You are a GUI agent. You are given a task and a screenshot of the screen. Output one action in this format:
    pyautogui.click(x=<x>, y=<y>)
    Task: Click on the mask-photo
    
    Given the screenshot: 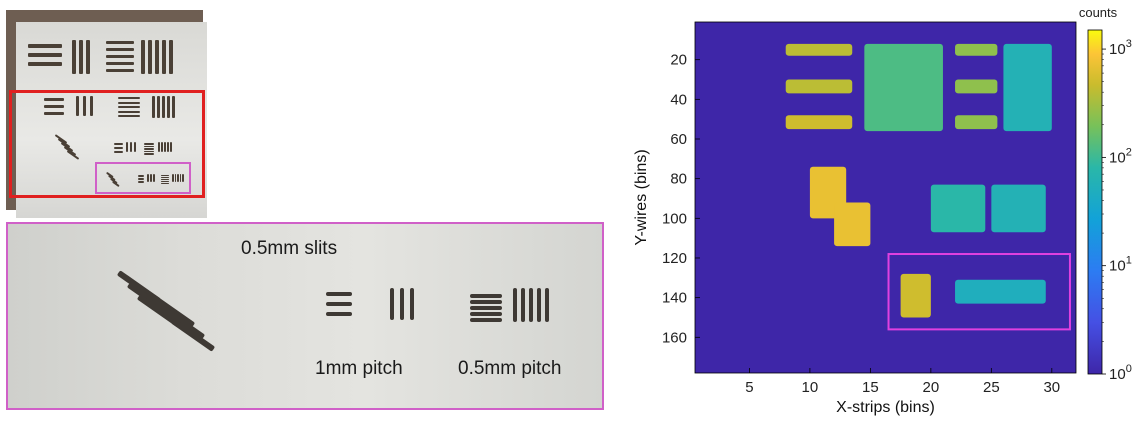 What is the action you would take?
    pyautogui.click(x=106, y=114)
    